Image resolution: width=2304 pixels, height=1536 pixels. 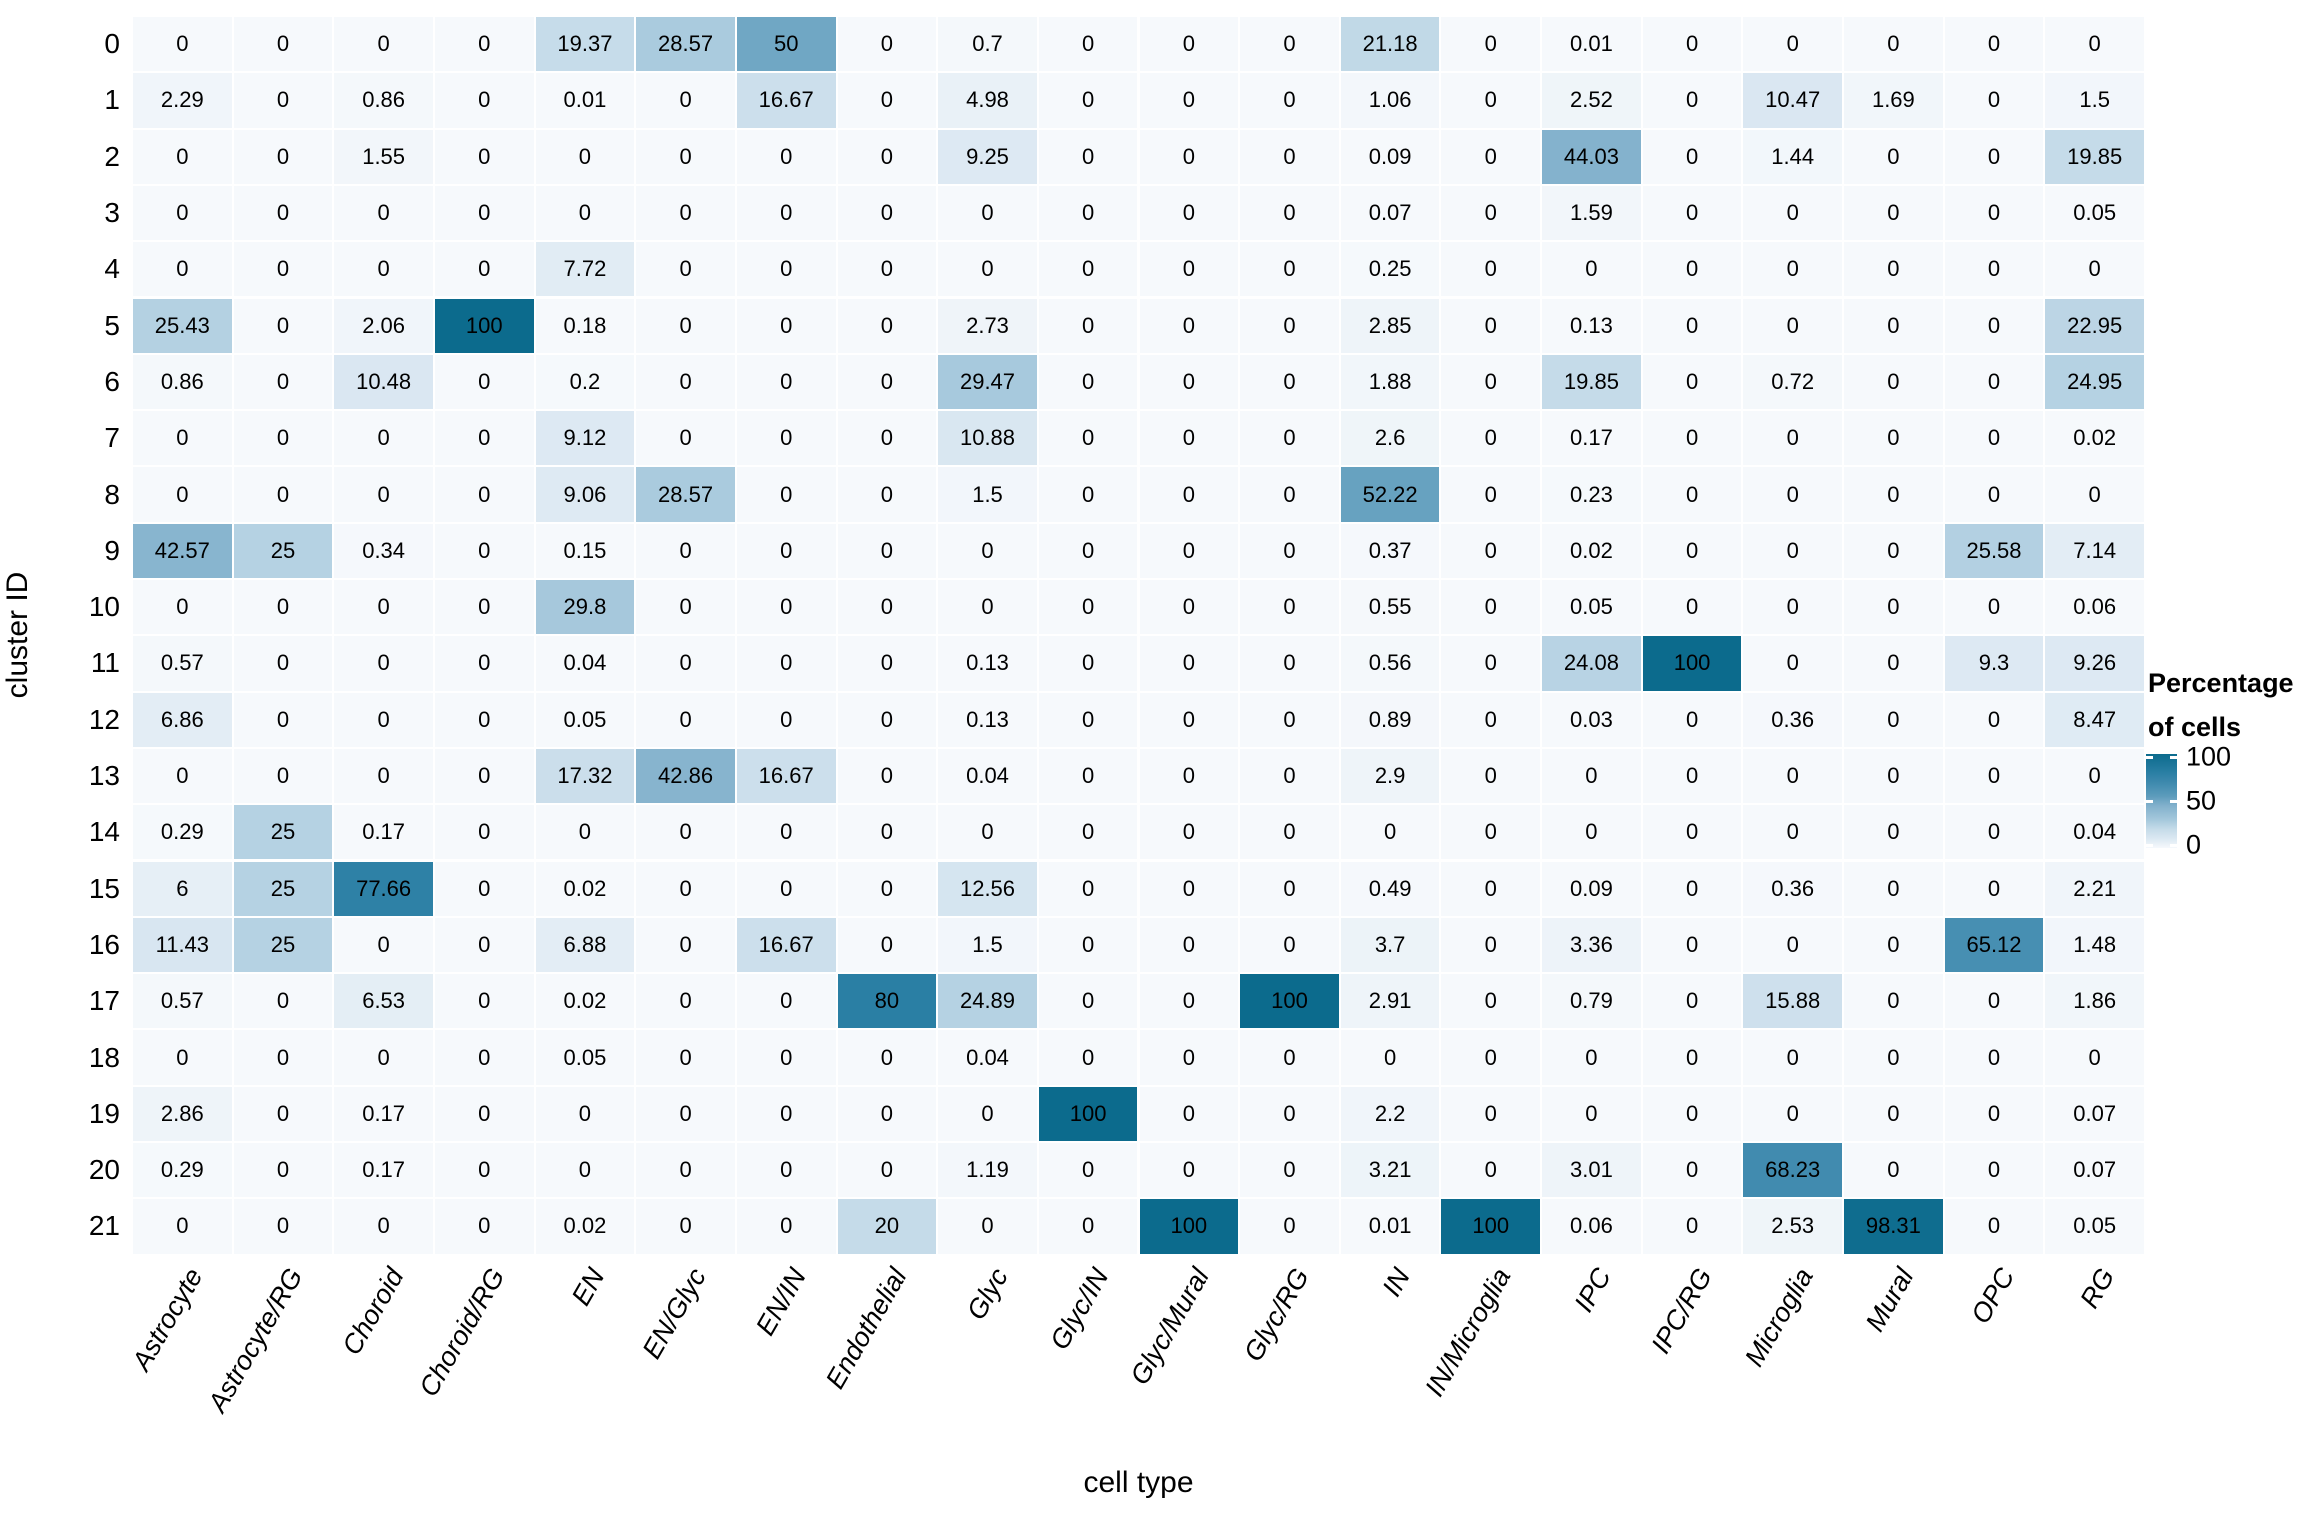 What do you see at coordinates (1390, 550) in the screenshot?
I see `heatmap-cell: 0.37` at bounding box center [1390, 550].